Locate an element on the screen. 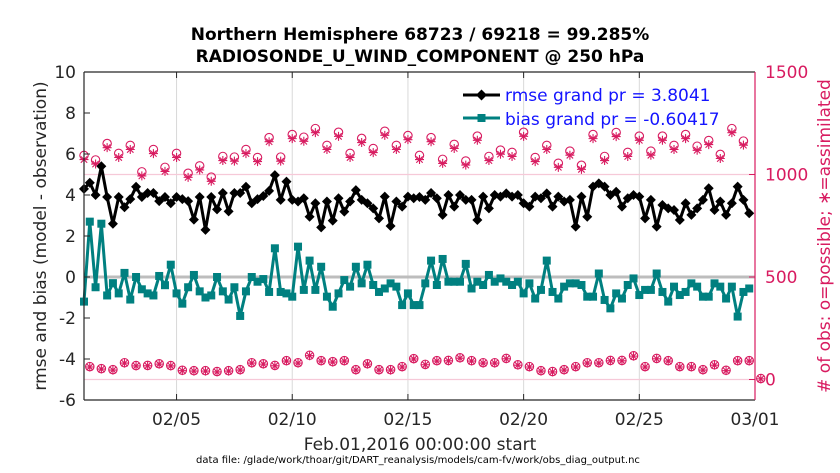 This screenshot has height=473, width=840. x-tick-label: 02/15 is located at coordinates (407, 420).